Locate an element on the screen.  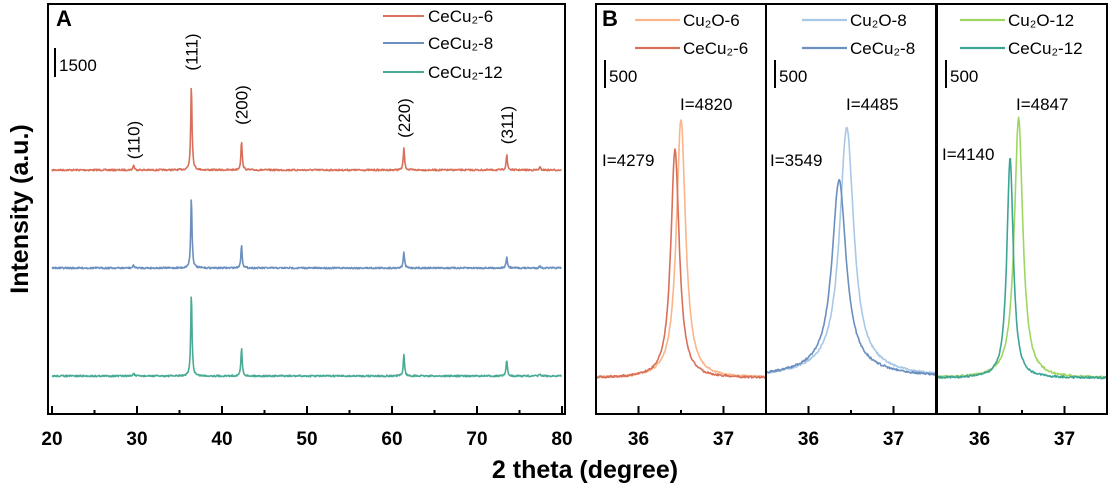
x-tick-label: 60 is located at coordinates (391, 439).